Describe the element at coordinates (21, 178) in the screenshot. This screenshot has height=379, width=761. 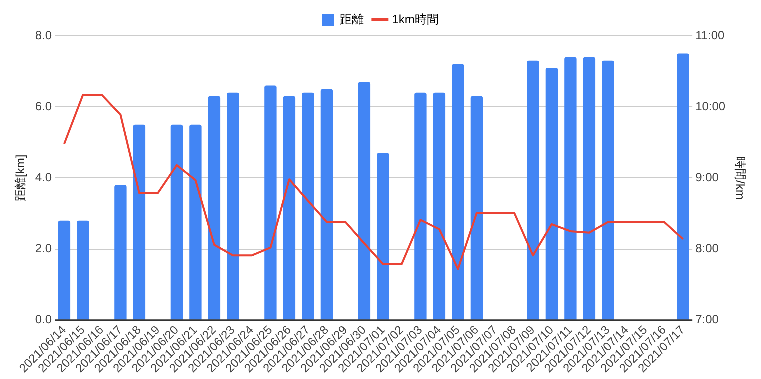
I see `y-axis-title: 距離[km]` at that location.